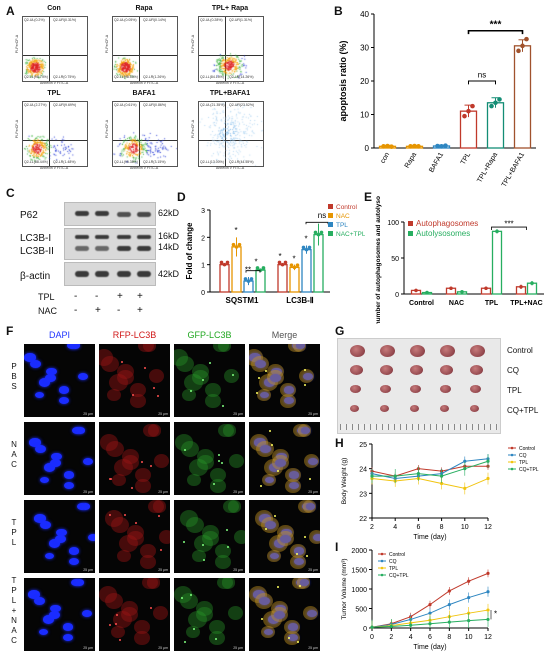 Image resolution: width=550 pixels, height=661 pixels. What do you see at coordinates (36, 77) in the screenshot?
I see `quadrant-ll: Q2-LL(98.74%)` at bounding box center [36, 77].